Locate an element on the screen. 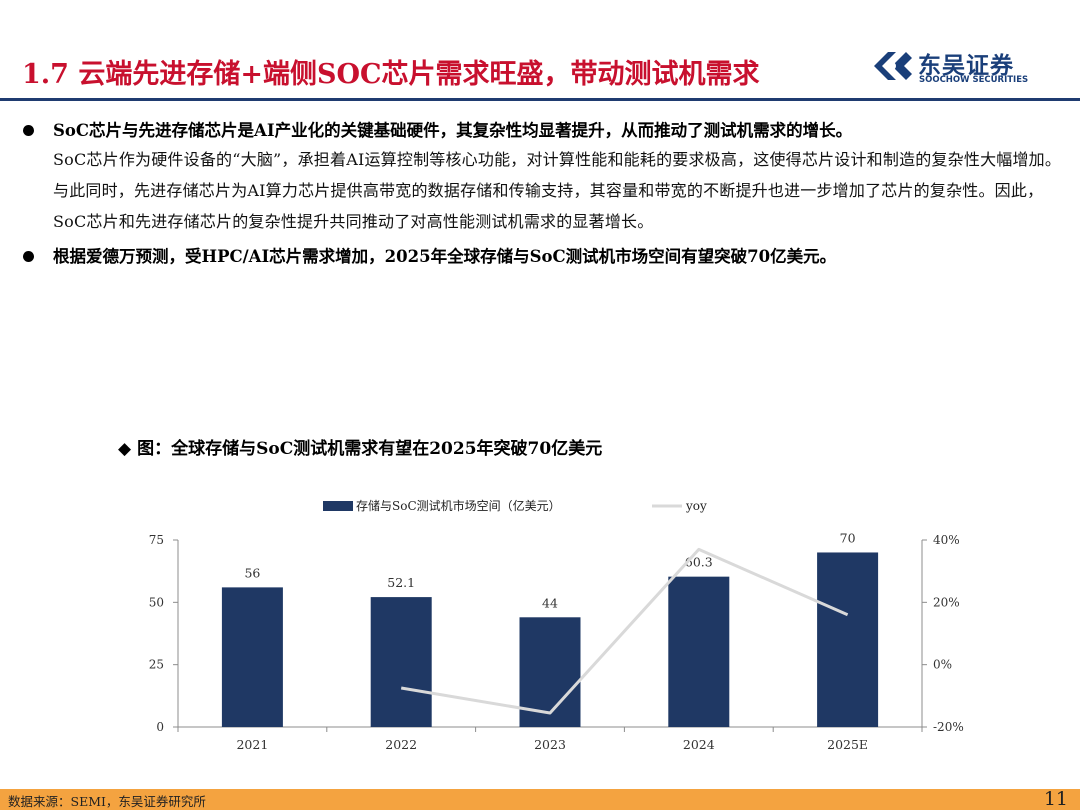 This screenshot has height=810, width=1080. x-tick-label: 2023 is located at coordinates (550, 744).